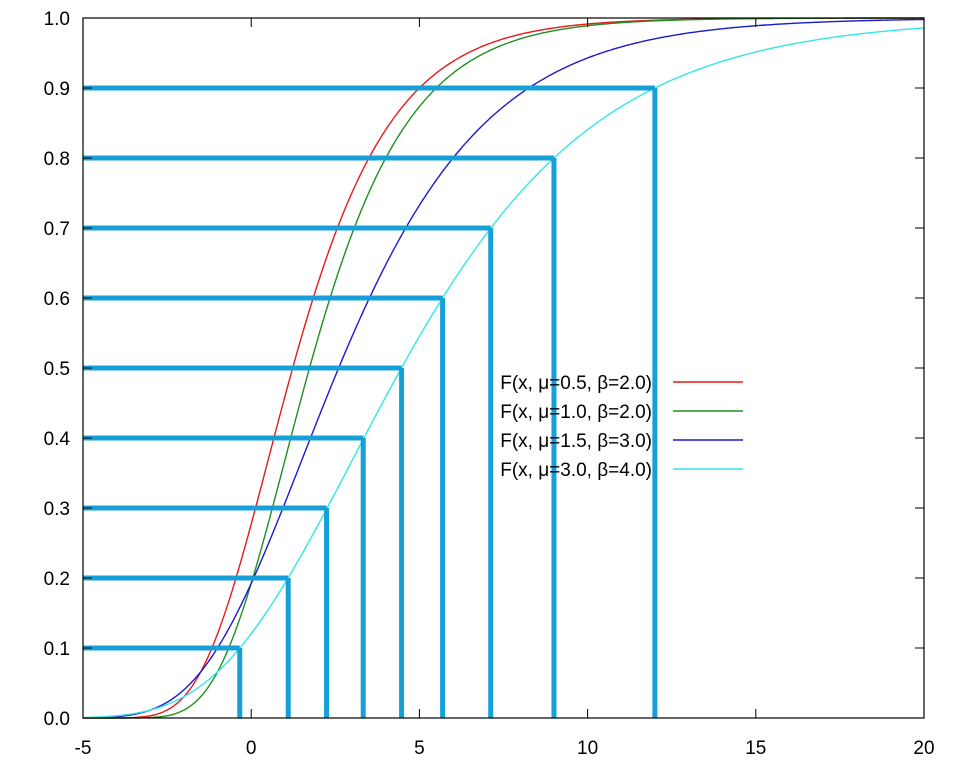 The width and height of the screenshot is (960, 769). What do you see at coordinates (587, 748) in the screenshot?
I see `x-tick-label-3: 10` at bounding box center [587, 748].